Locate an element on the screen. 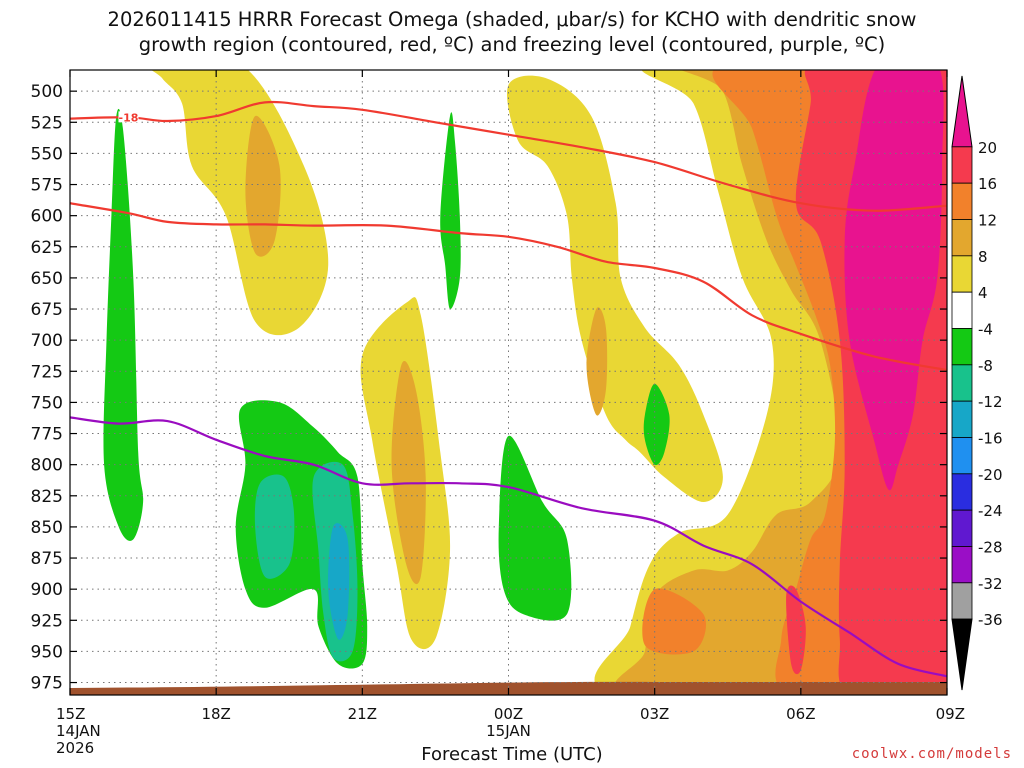  y-tick-label-650: 650 is located at coordinates (47, 279).